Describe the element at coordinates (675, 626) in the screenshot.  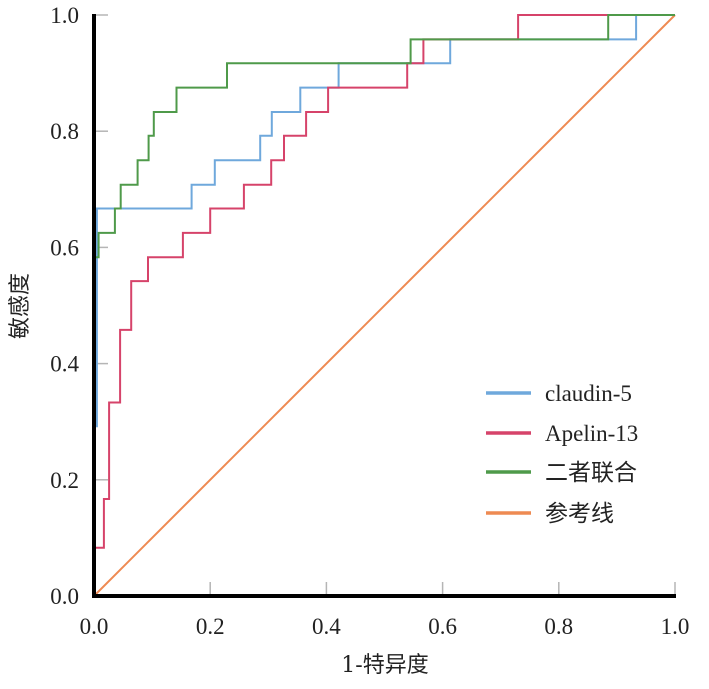
I see `x-tick-label: 1.0` at that location.